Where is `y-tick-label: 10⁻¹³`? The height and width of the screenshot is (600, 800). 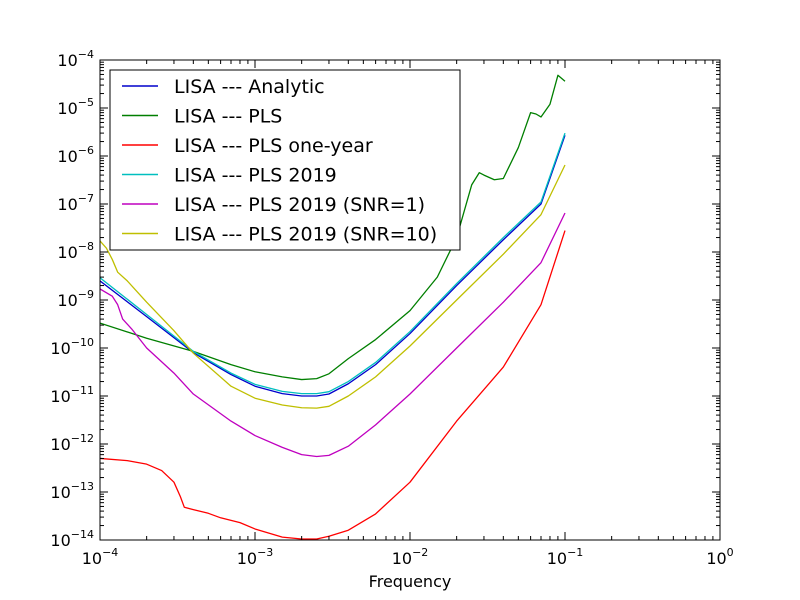 y-tick-label: 10⁻¹³ is located at coordinates (72, 491).